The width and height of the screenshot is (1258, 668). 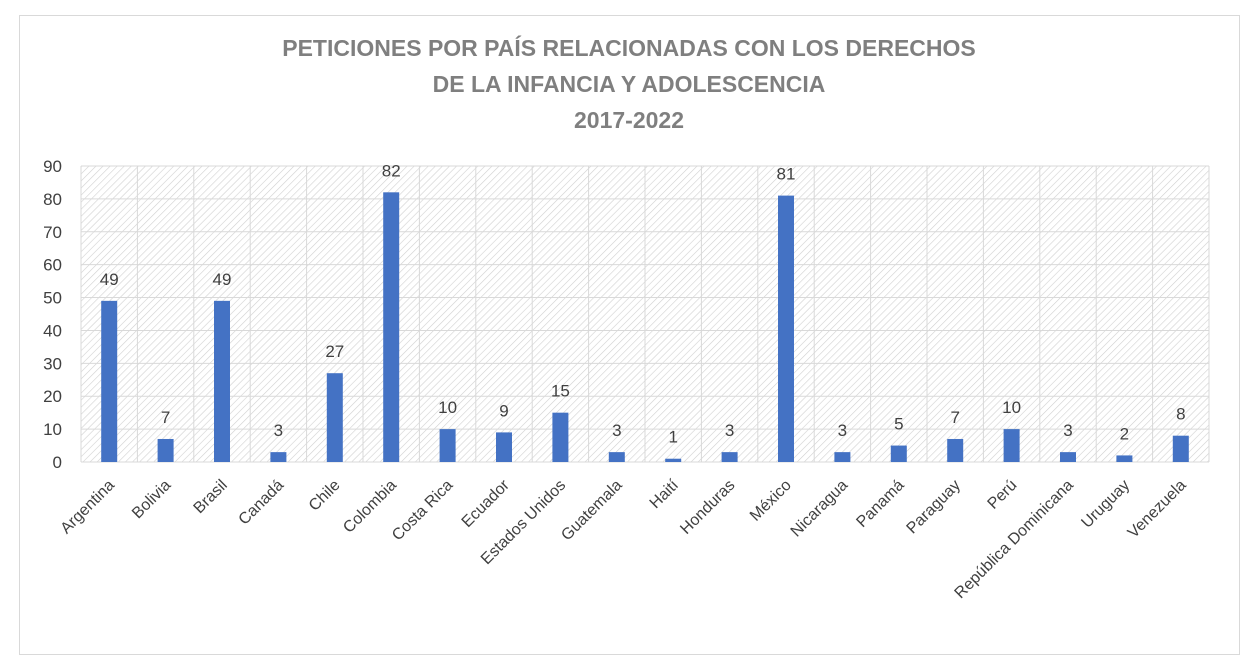 I want to click on y-axis: 0 10 20 30 40 50 60 70 80 90, so click(x=52, y=314).